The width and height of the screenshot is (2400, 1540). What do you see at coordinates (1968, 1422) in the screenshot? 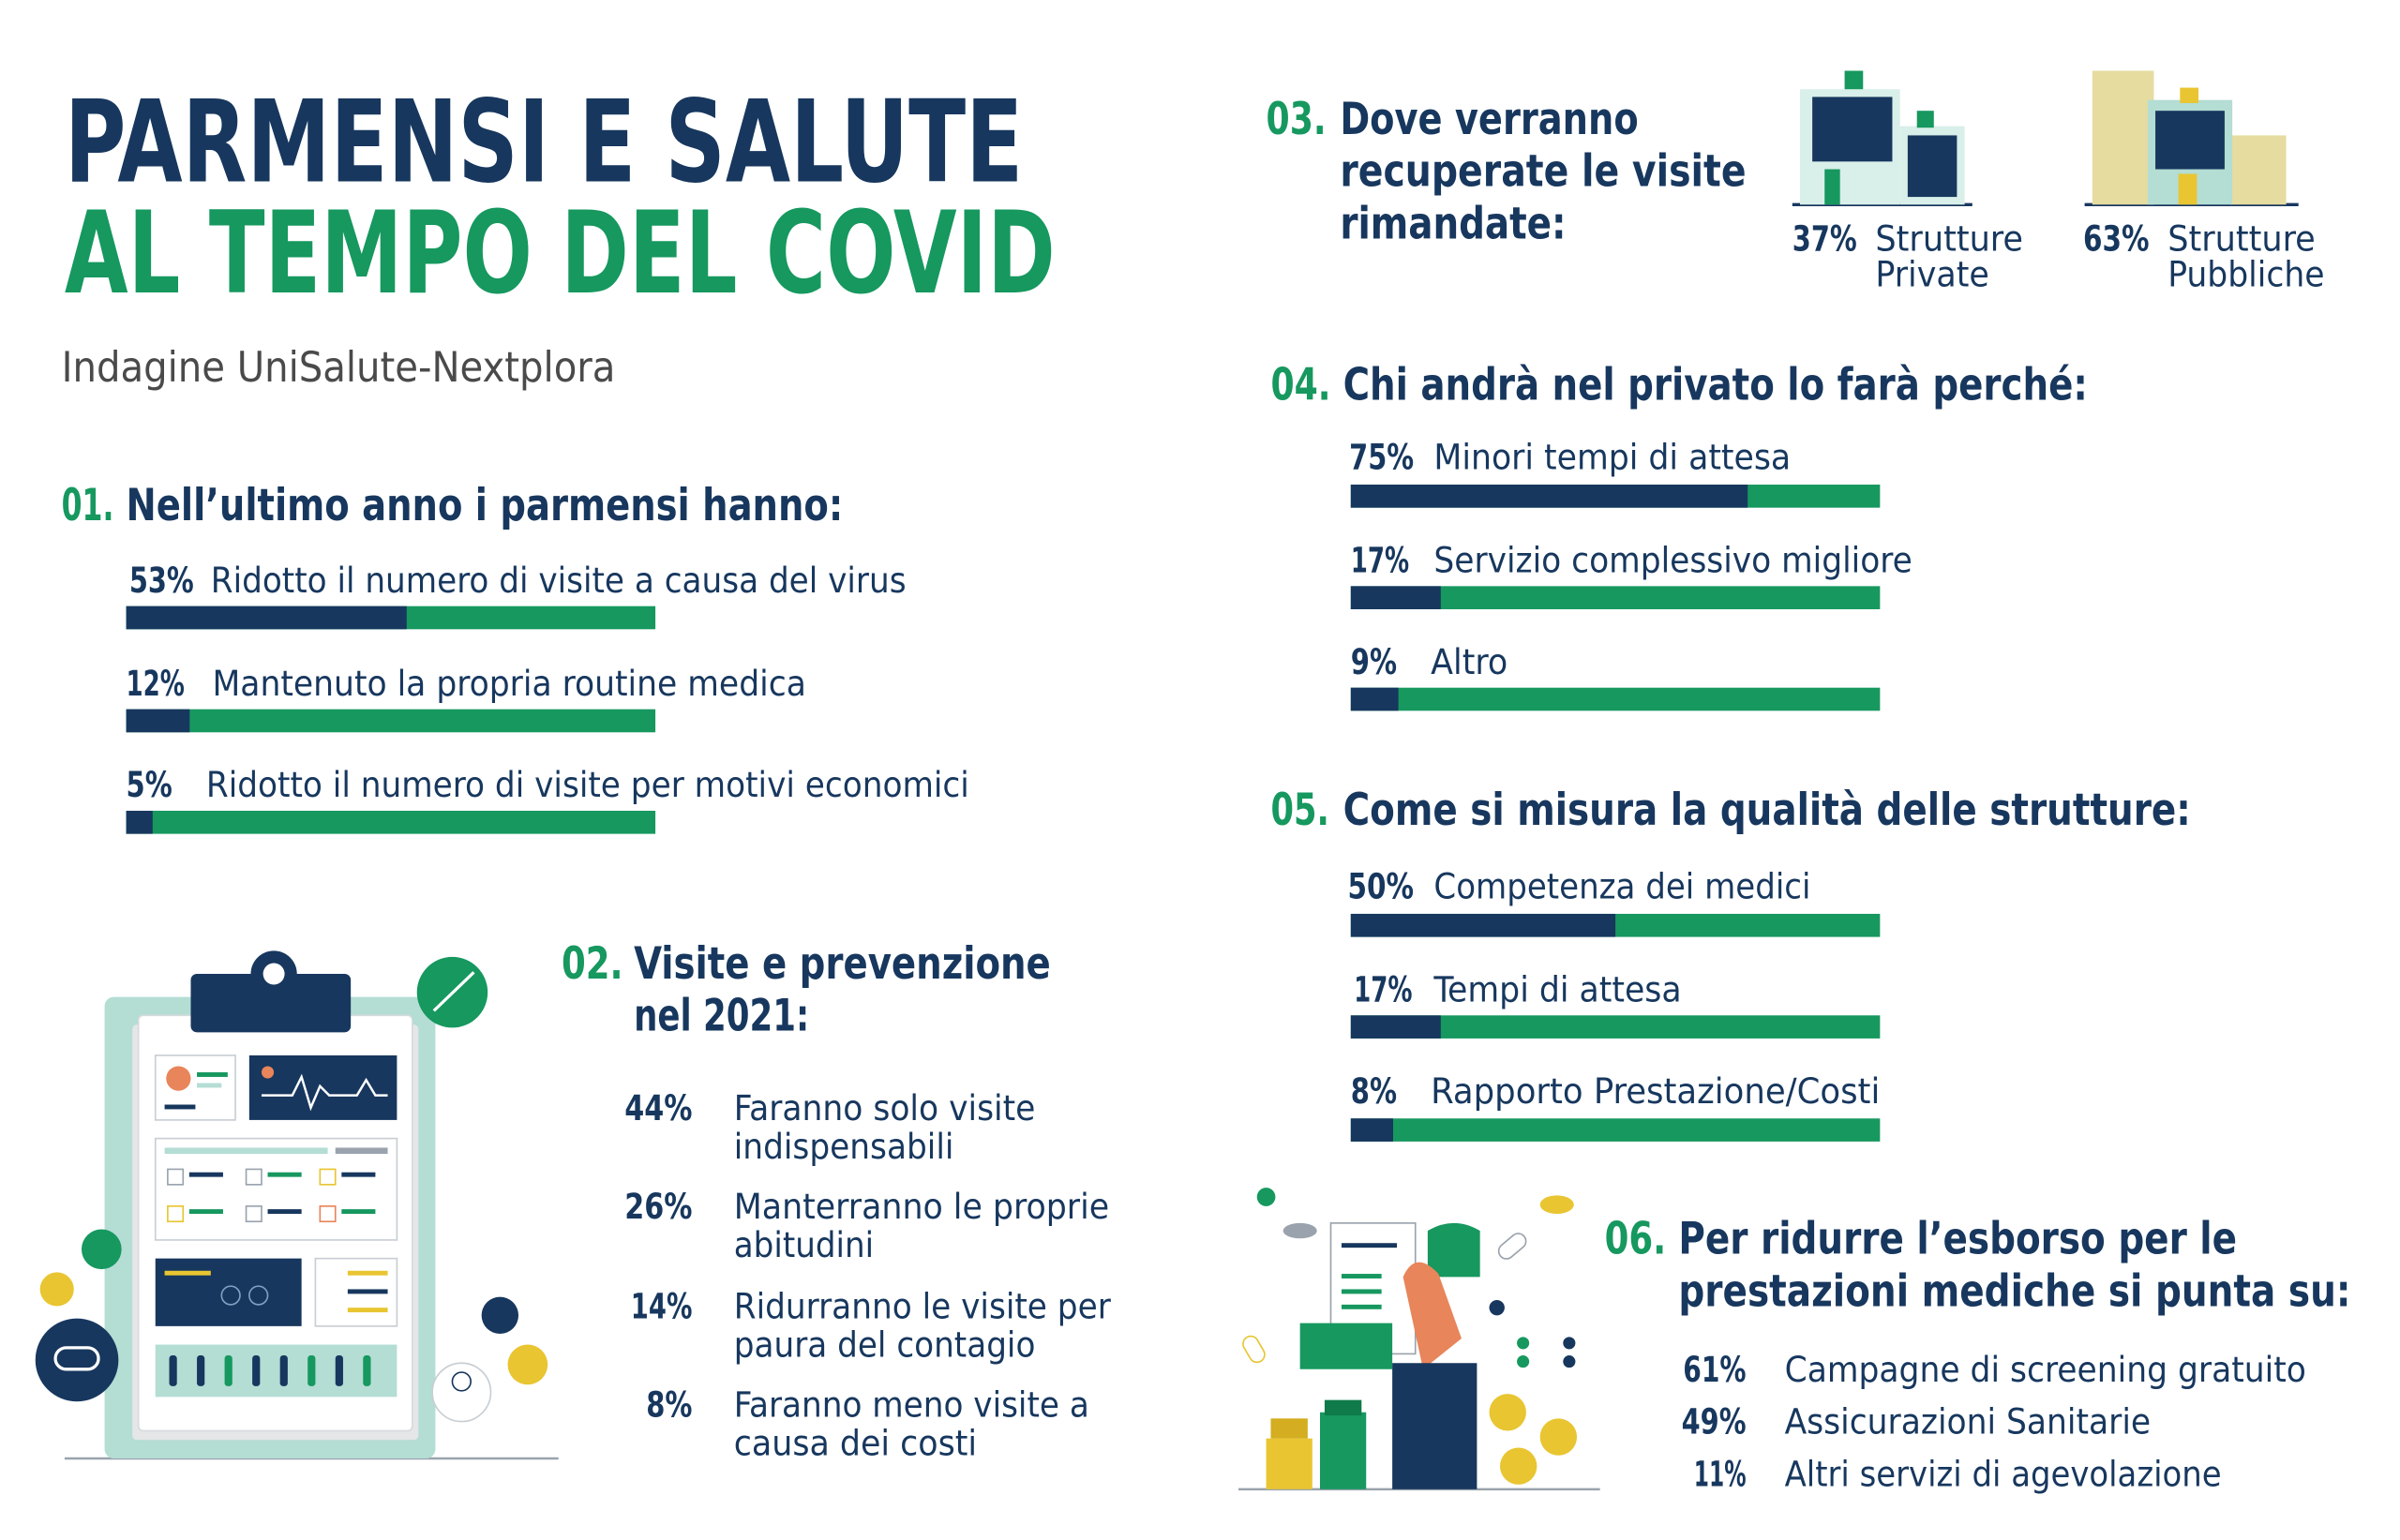
I see `item-label: Assicurazioni Sanitarie` at bounding box center [1968, 1422].